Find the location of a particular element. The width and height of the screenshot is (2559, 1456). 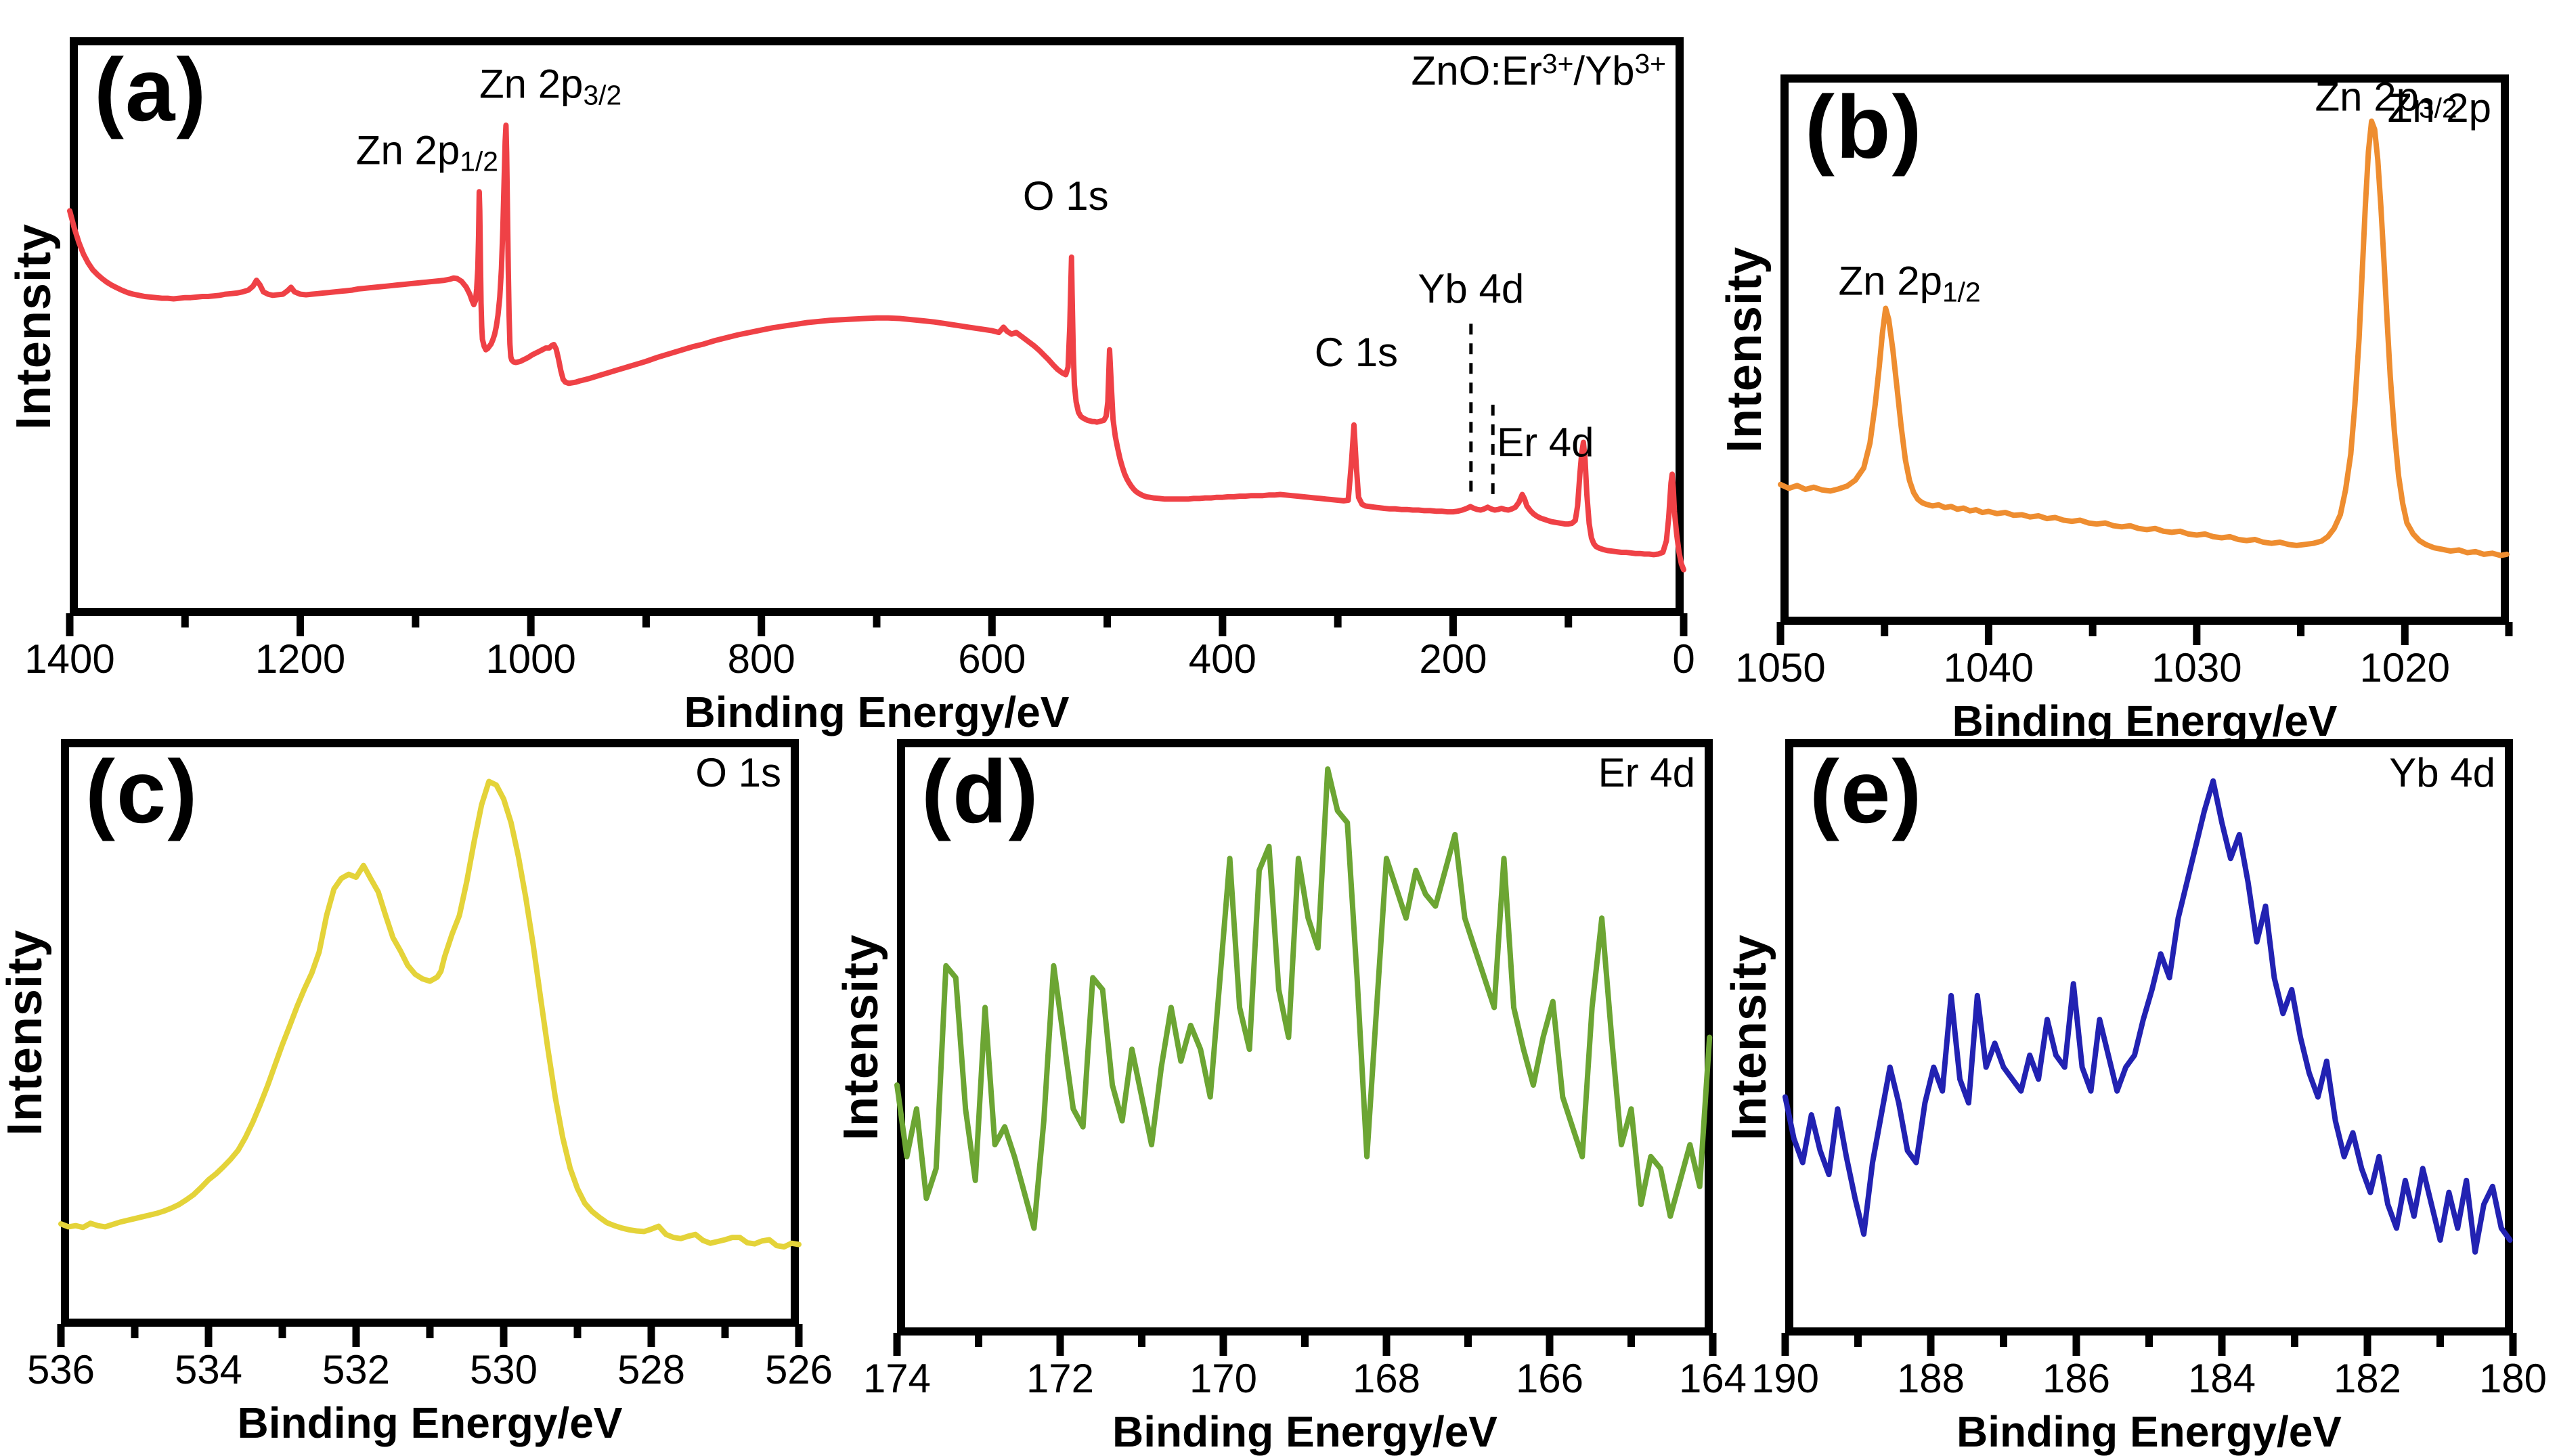

x-tick-label: 800 is located at coordinates (761, 659).